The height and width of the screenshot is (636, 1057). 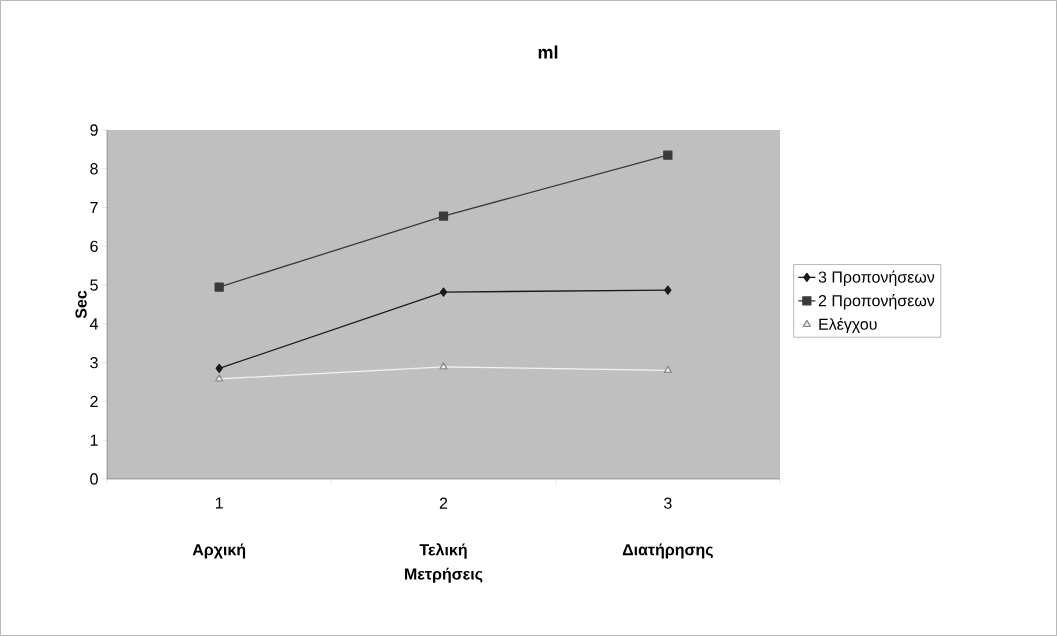 What do you see at coordinates (94, 246) in the screenshot?
I see `y-tick-label: 6` at bounding box center [94, 246].